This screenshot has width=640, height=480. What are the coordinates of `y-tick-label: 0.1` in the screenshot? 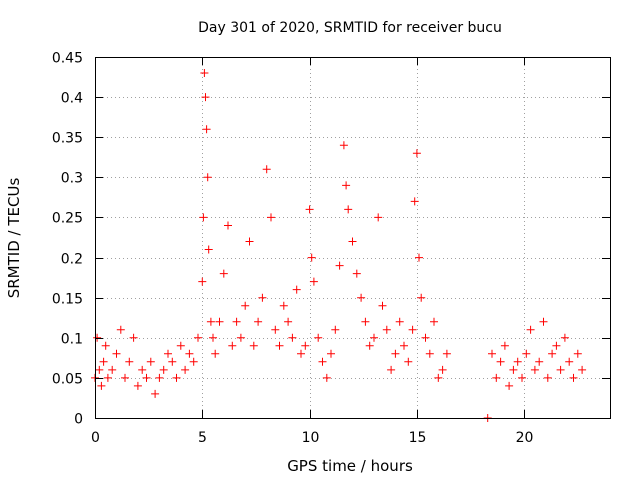 It's located at (72, 340).